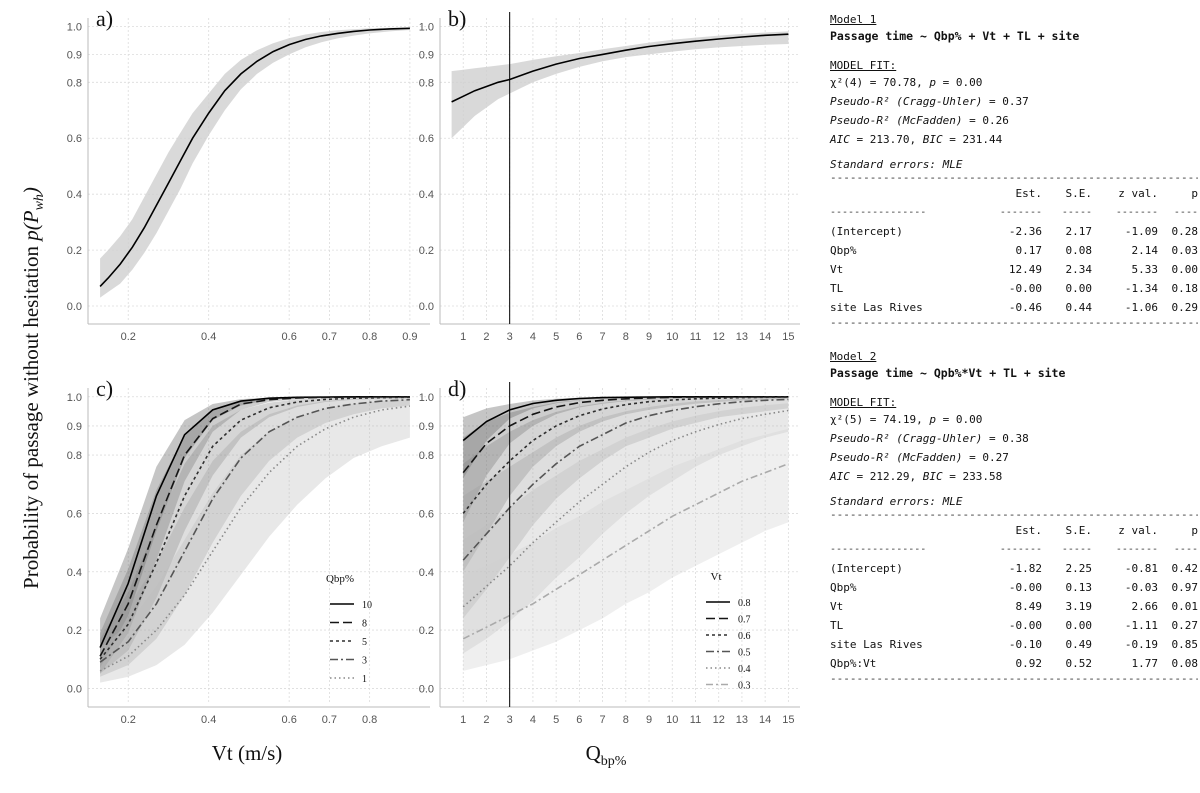  Describe the element at coordinates (603, 337) in the screenshot. I see `x-tick-label: 7` at that location.